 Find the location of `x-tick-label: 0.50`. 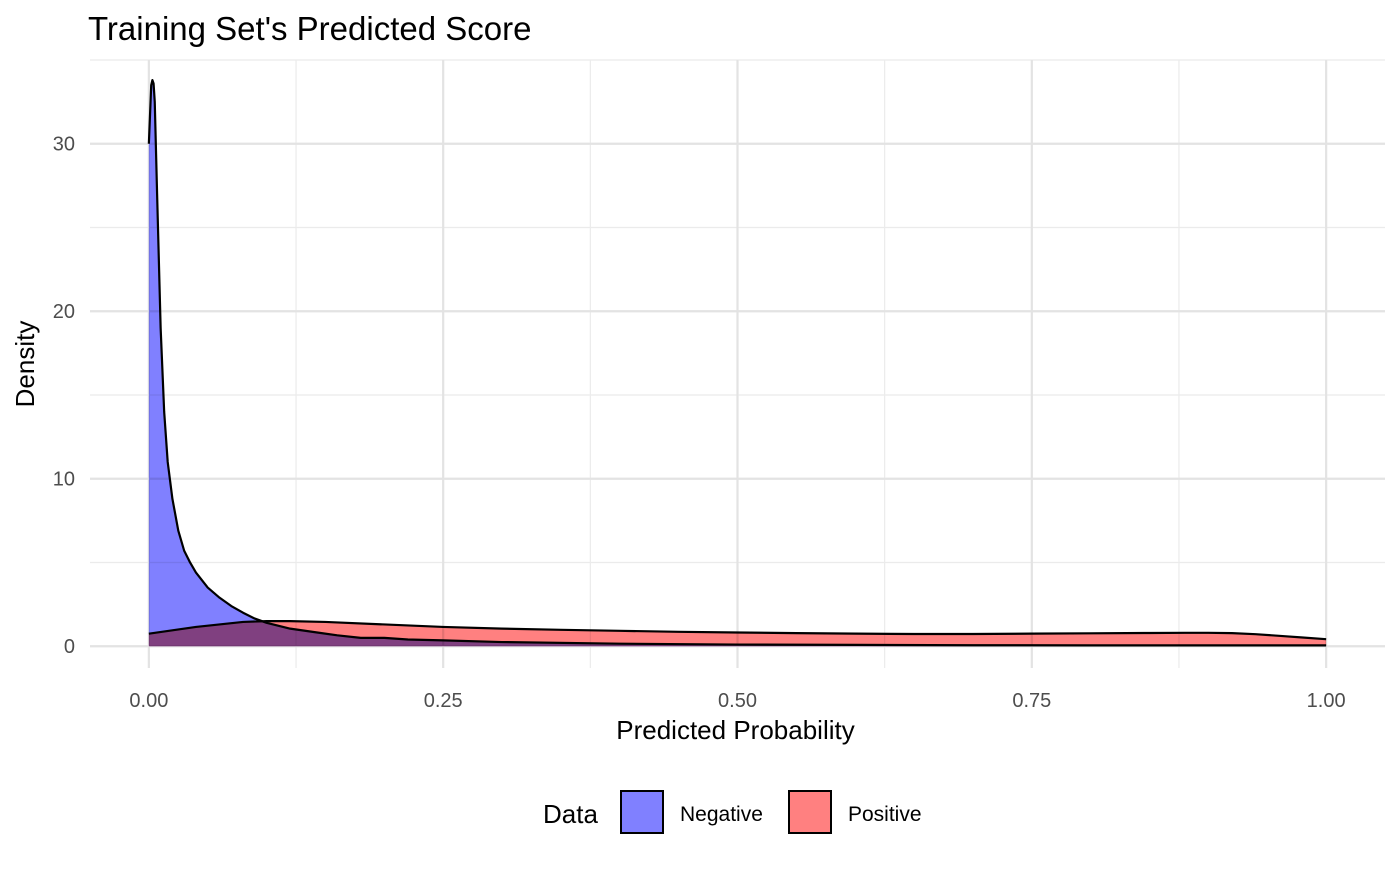

x-tick-label: 0.50 is located at coordinates (737, 701).